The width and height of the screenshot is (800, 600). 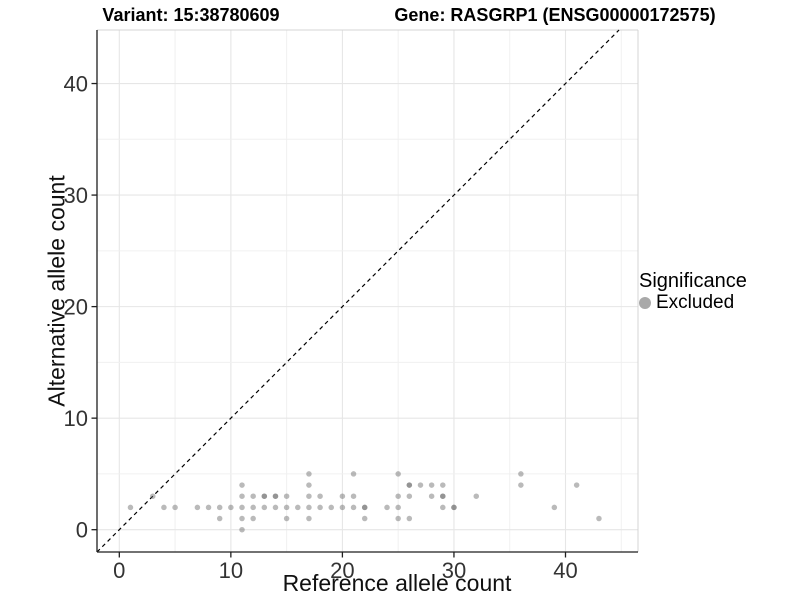 I want to click on y-tick-label: 30, so click(x=76, y=195).